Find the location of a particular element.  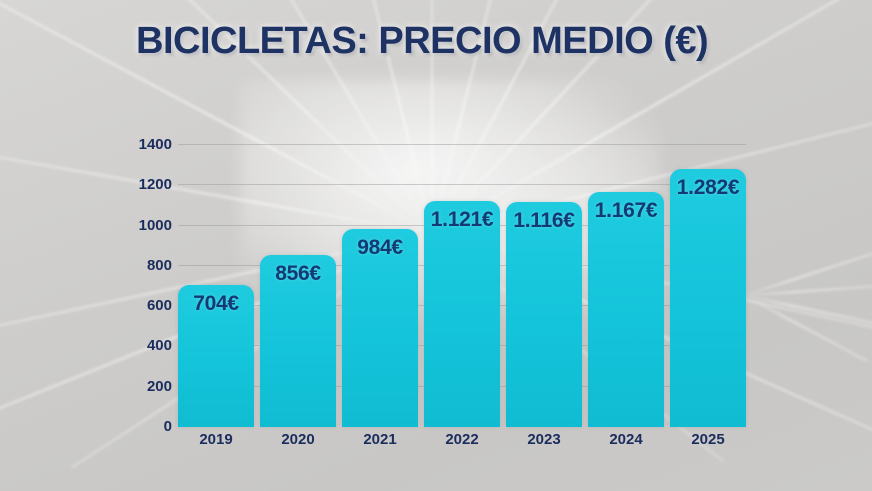

bar-2024: 1.167€ is located at coordinates (626, 309).